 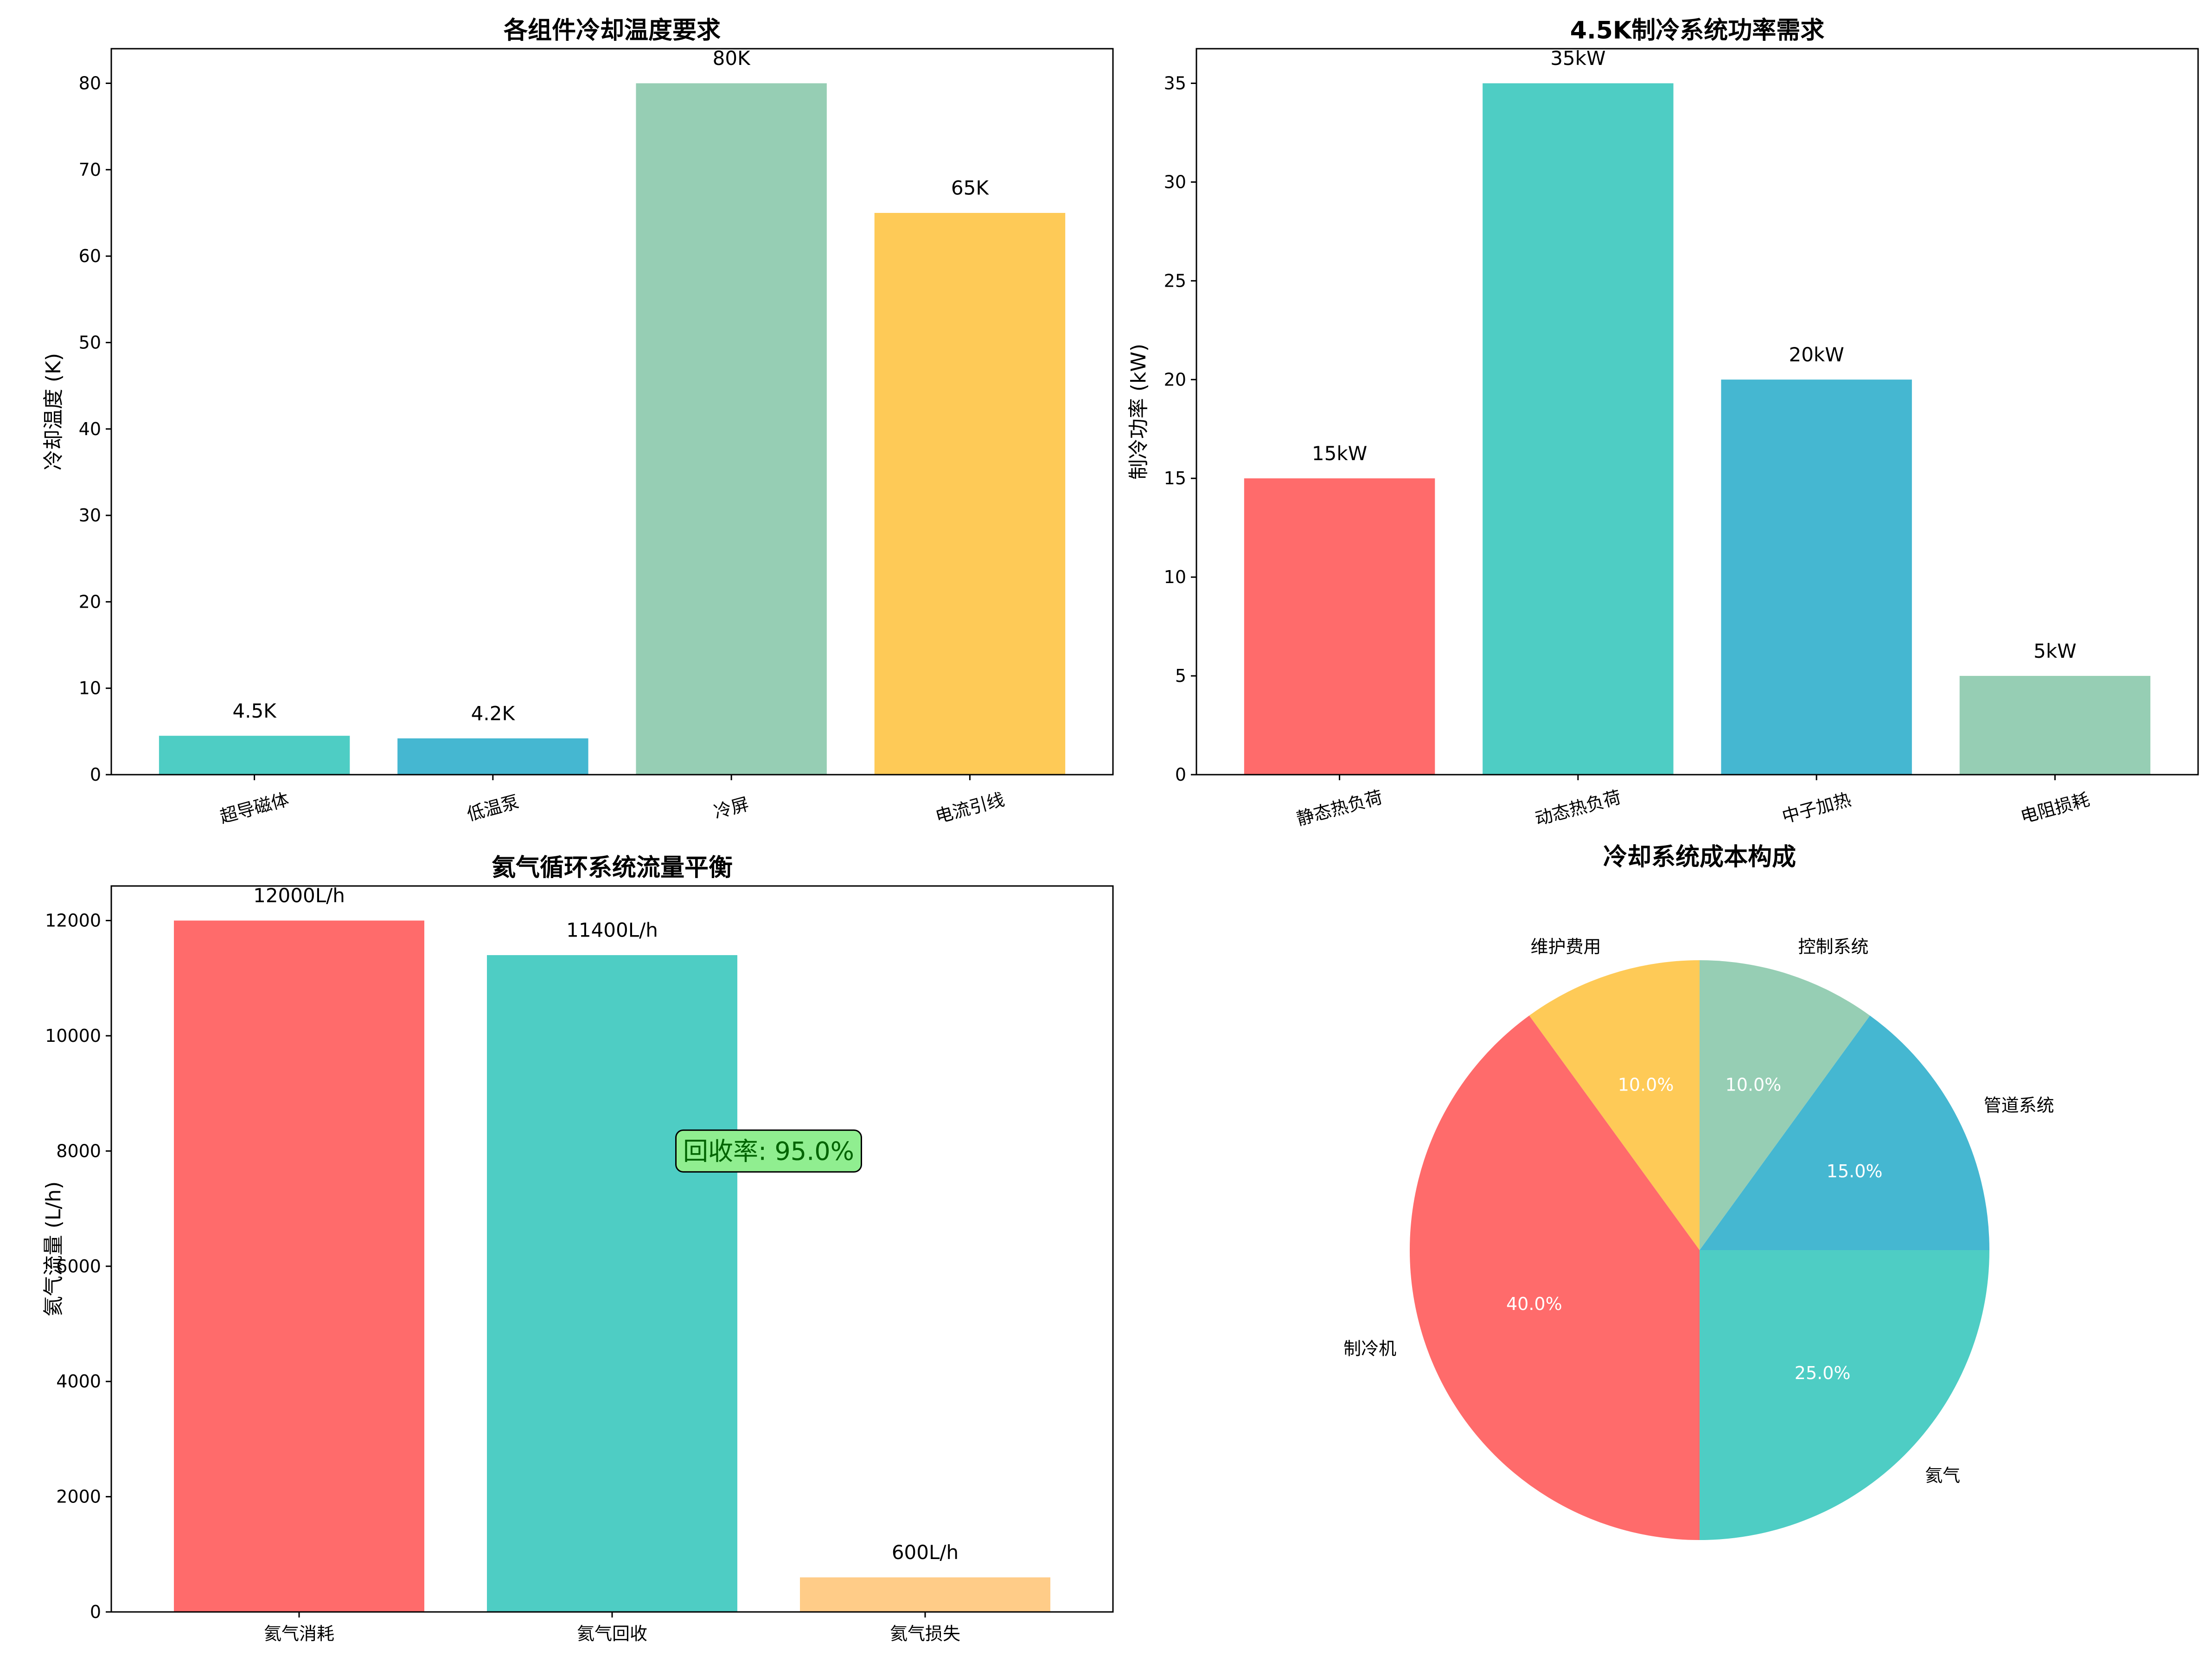 I want to click on y-tick-label: 60, so click(x=90, y=256).